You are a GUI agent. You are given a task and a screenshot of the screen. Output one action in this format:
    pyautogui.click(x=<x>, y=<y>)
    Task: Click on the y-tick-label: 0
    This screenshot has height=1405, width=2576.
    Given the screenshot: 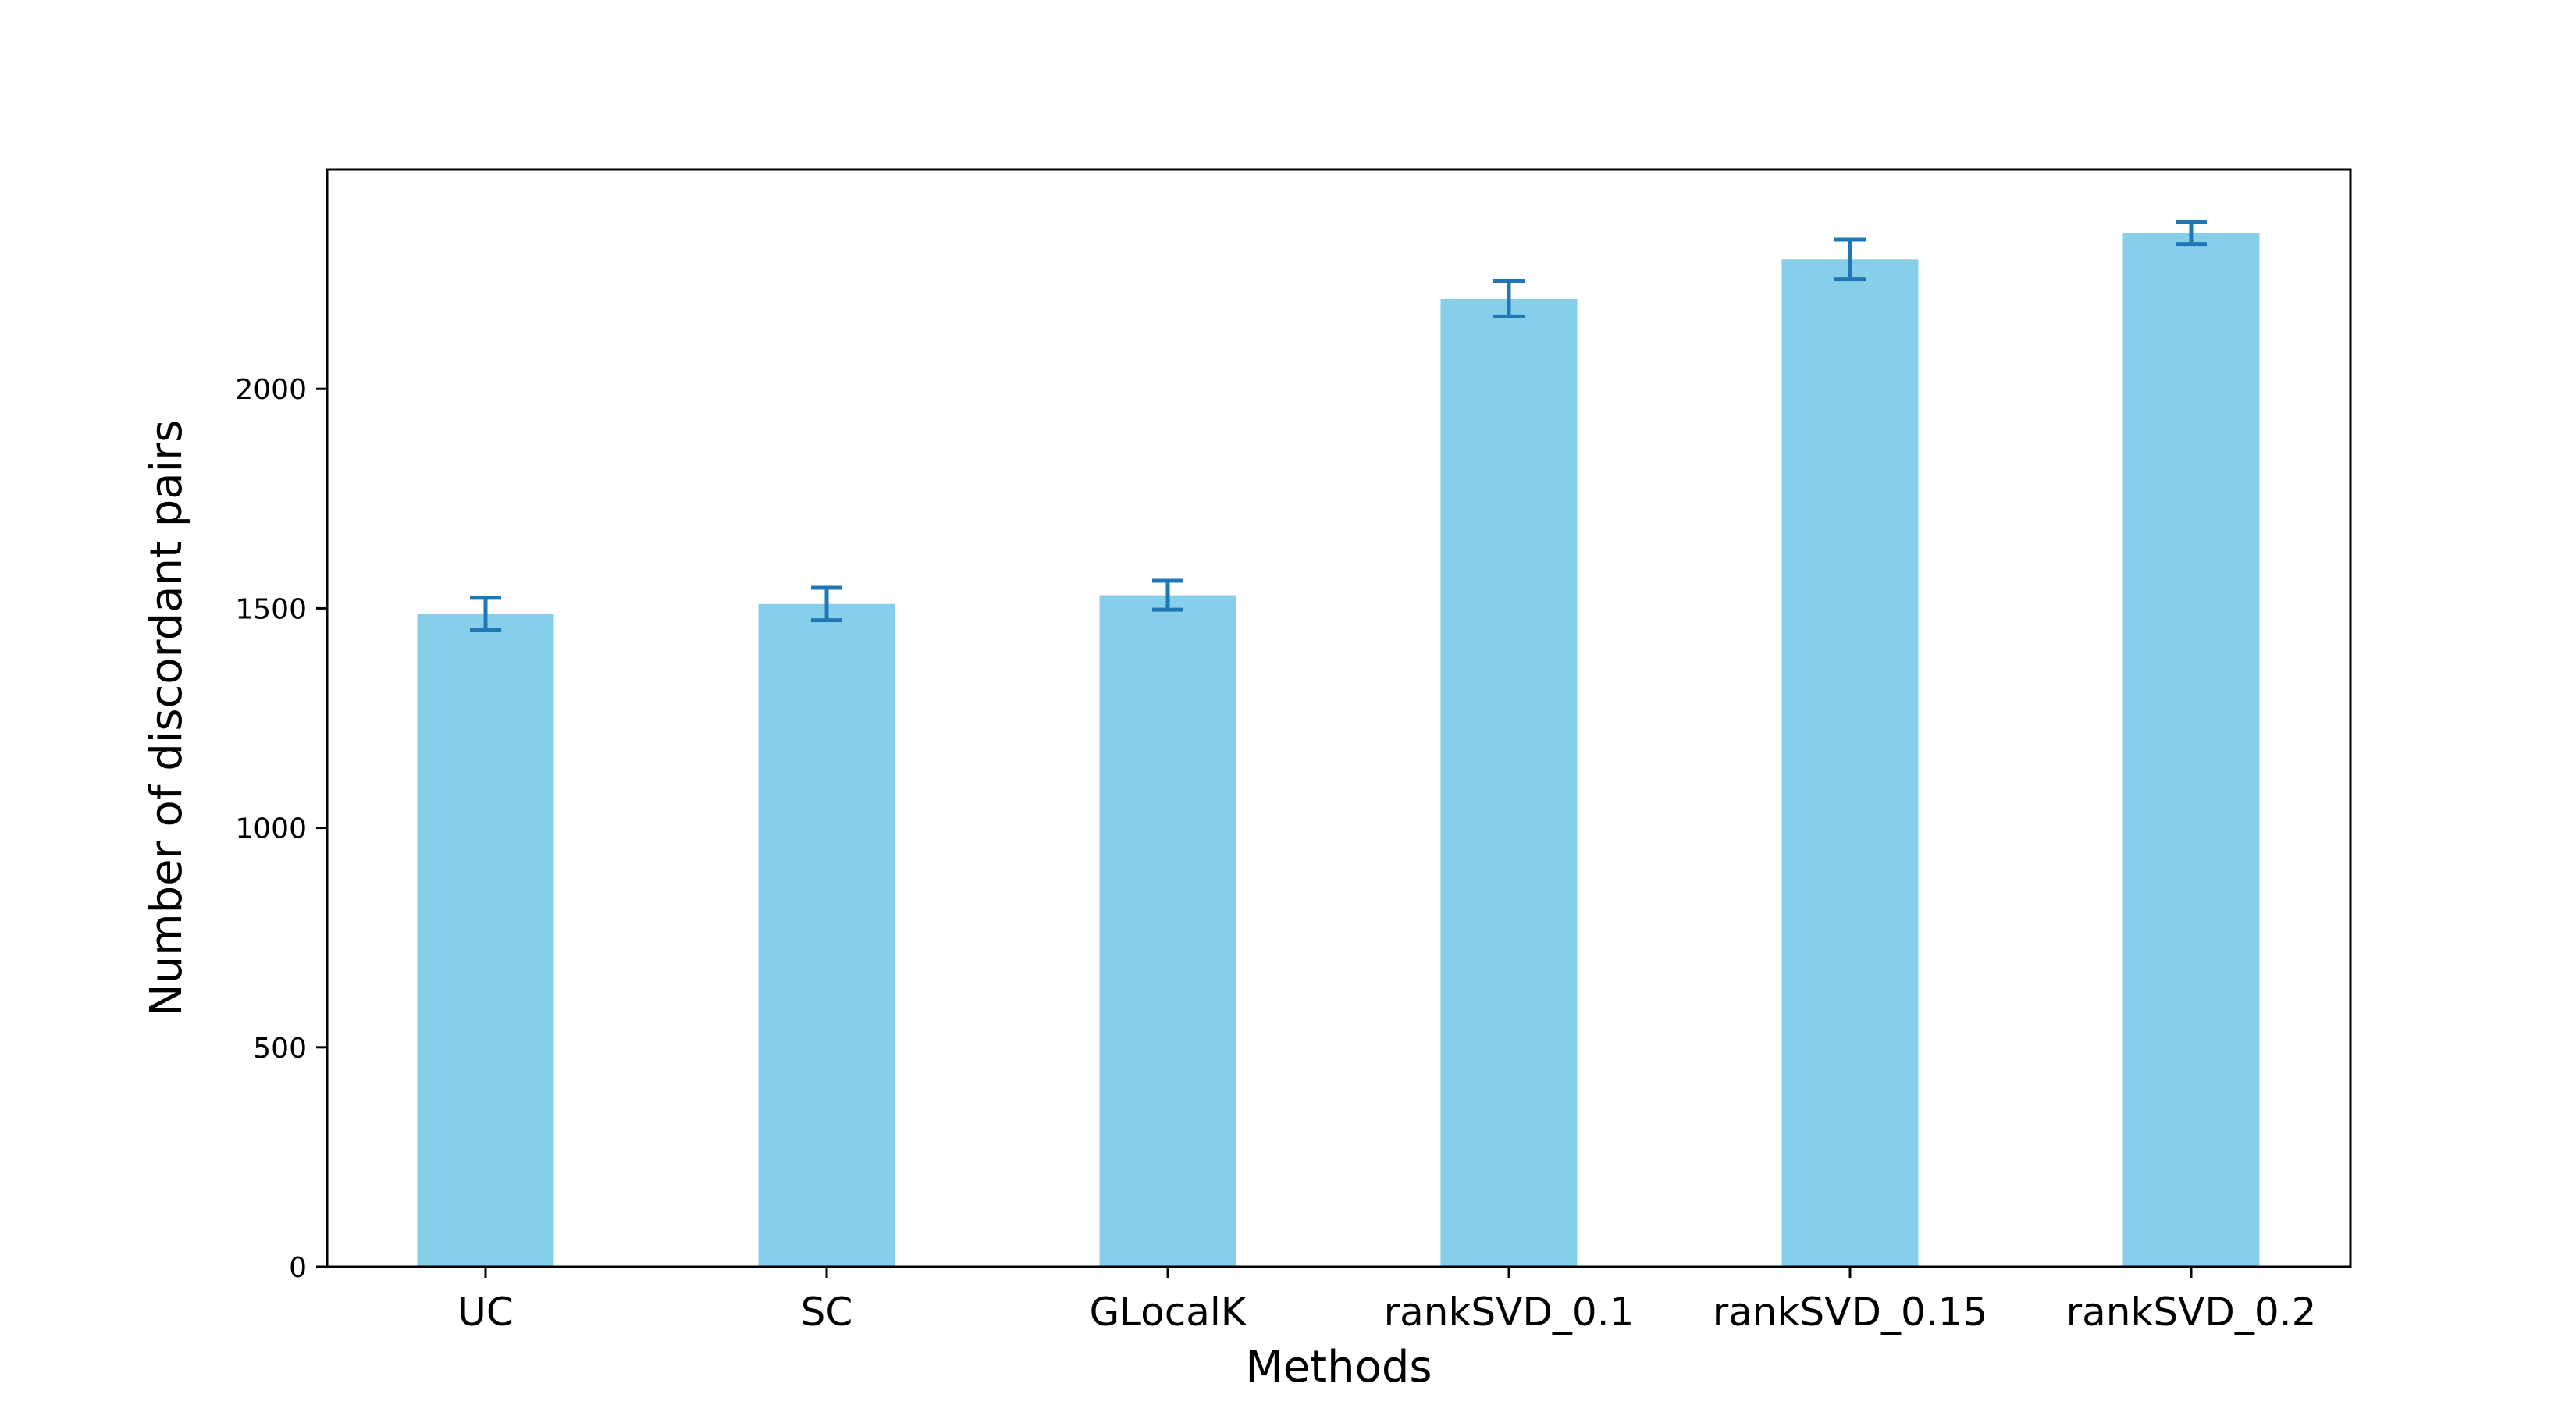 What is the action you would take?
    pyautogui.click(x=298, y=1268)
    